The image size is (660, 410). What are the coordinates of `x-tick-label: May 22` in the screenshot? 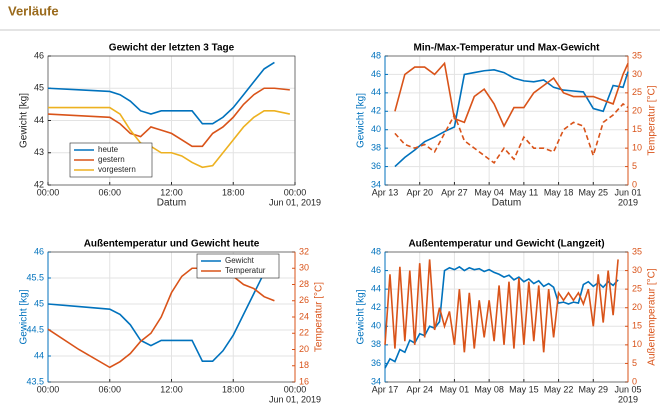 It's located at (559, 389).